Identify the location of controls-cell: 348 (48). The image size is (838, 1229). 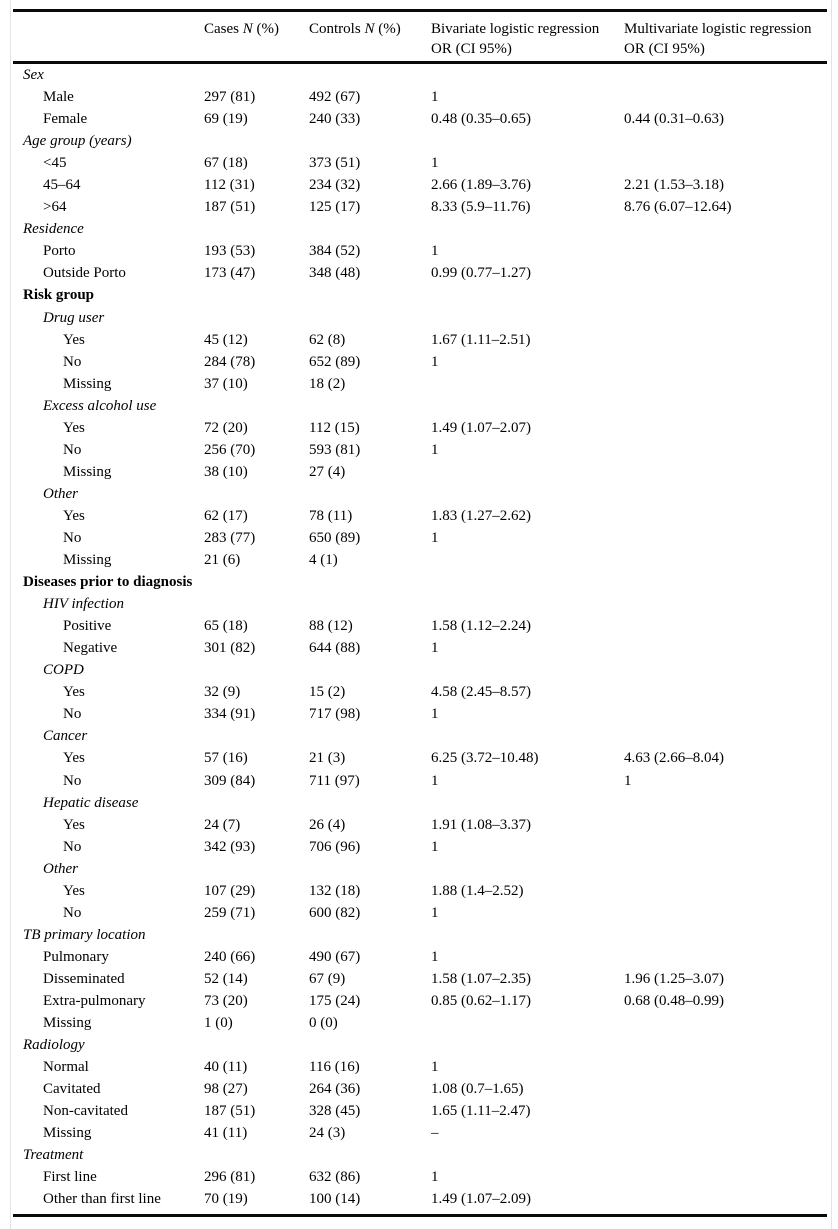
(335, 273).